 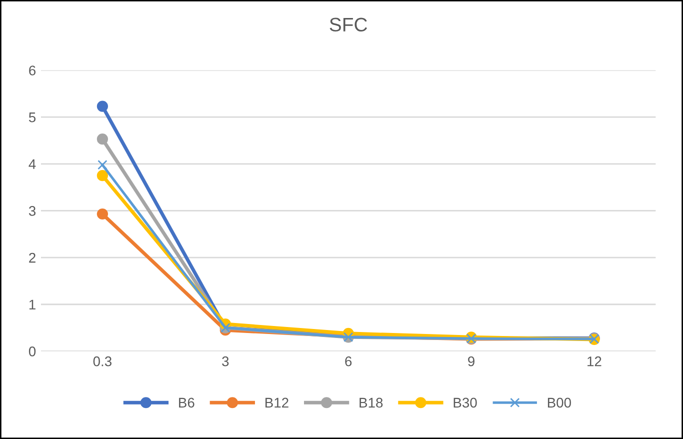 I want to click on x-tick-label: 3, so click(x=225, y=361).